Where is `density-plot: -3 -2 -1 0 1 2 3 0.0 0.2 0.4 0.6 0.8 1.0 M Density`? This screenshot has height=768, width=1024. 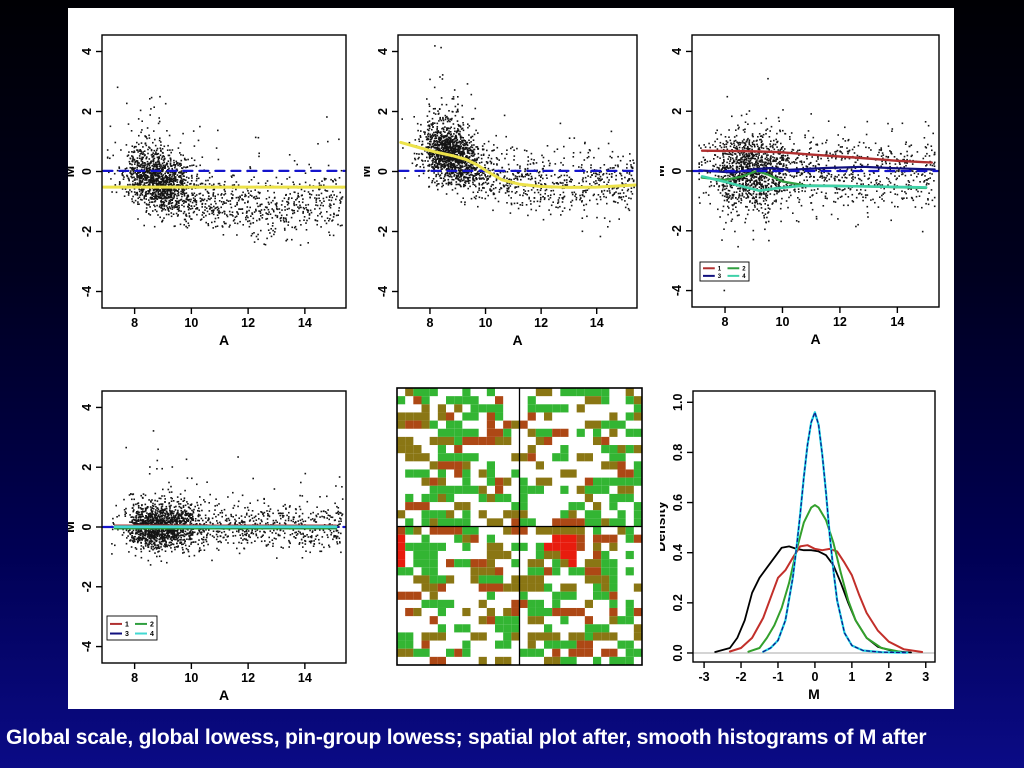 density-plot: -3 -2 -1 0 1 2 3 0.0 0.2 0.4 0.6 0.8 1.0 M Density is located at coordinates (807, 530).